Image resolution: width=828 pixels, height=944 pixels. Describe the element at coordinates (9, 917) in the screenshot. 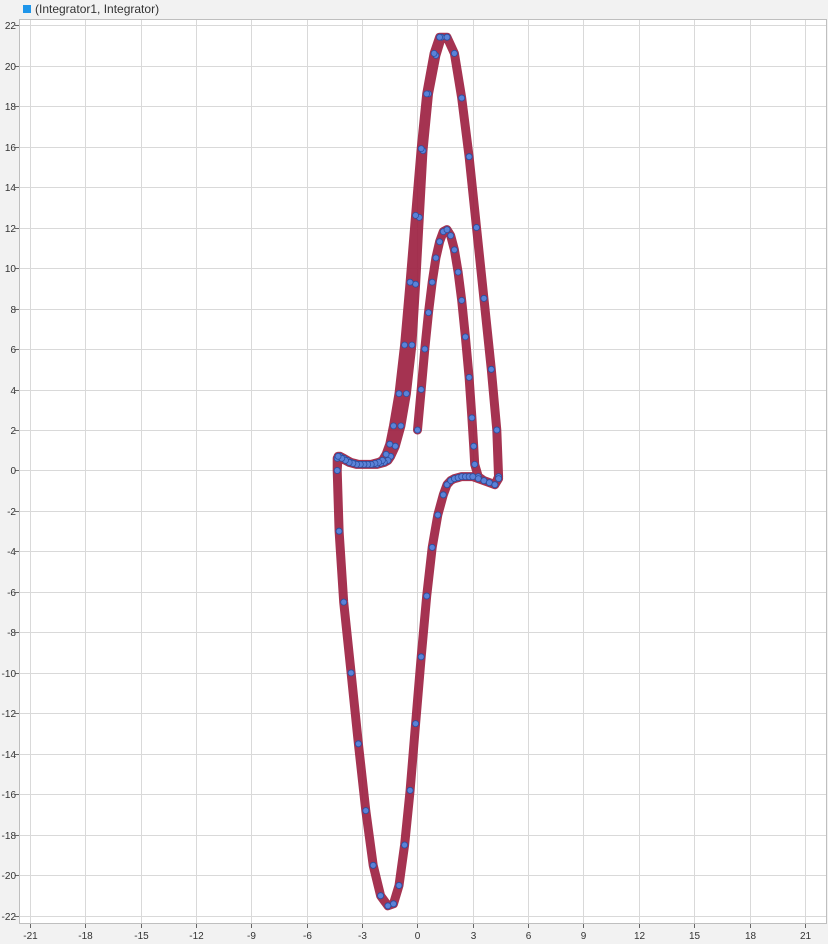

I see `y-tick-label: -22` at that location.